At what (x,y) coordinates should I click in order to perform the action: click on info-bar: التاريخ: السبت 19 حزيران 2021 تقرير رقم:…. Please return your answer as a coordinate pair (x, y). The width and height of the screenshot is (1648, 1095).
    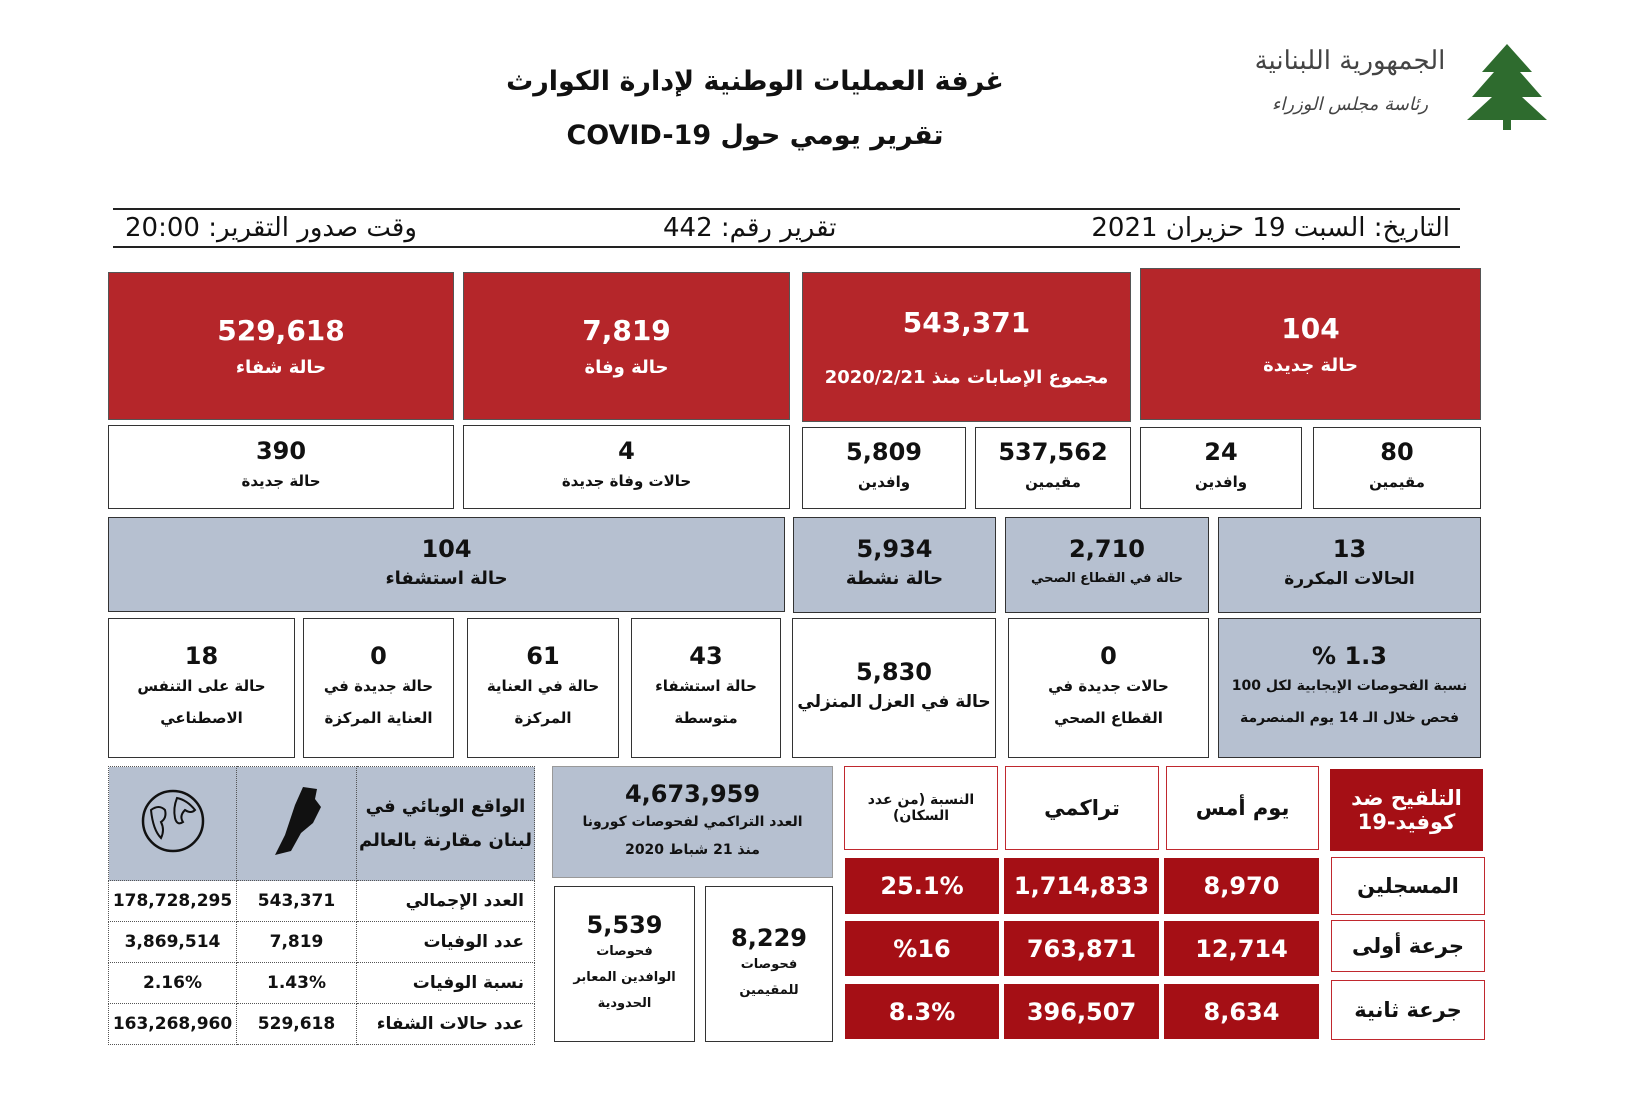
    Looking at the image, I should click on (786, 228).